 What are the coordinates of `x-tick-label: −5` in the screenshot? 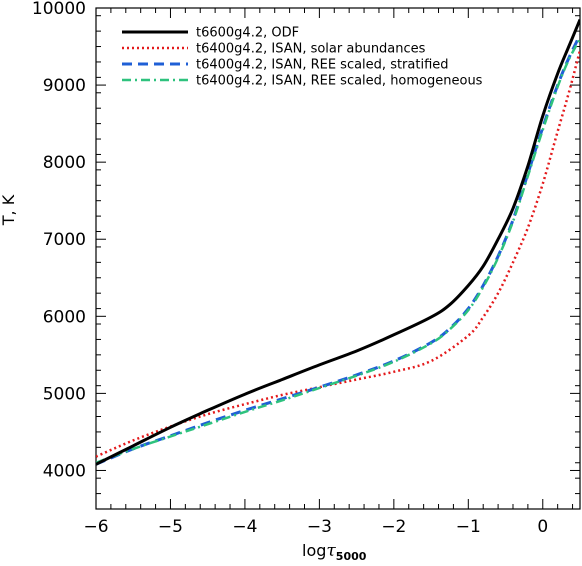 It's located at (170, 527).